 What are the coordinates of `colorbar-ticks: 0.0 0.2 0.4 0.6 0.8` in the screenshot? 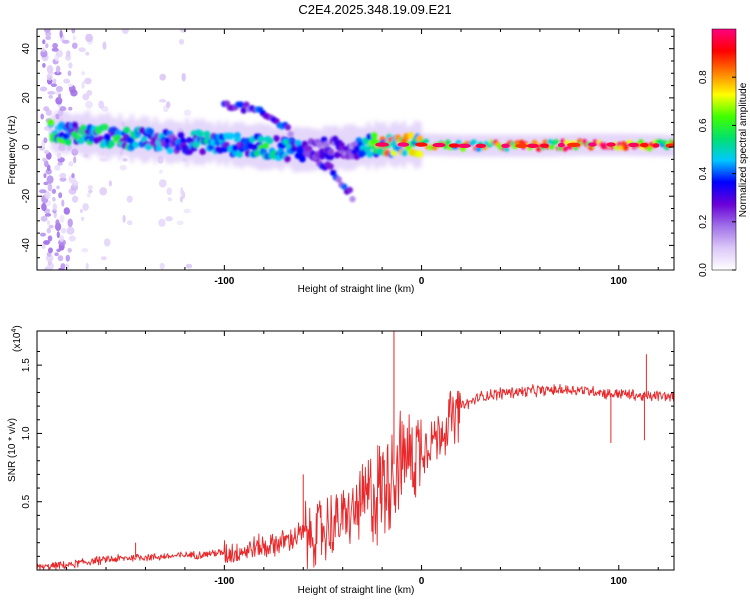 It's located at (717, 173).